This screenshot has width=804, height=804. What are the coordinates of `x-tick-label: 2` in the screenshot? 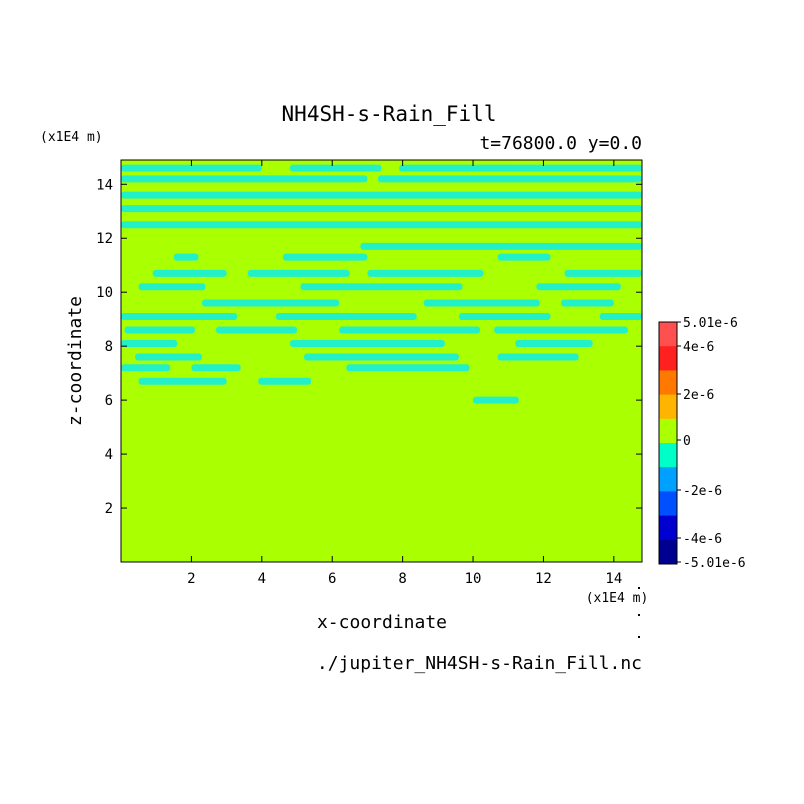 It's located at (191, 579).